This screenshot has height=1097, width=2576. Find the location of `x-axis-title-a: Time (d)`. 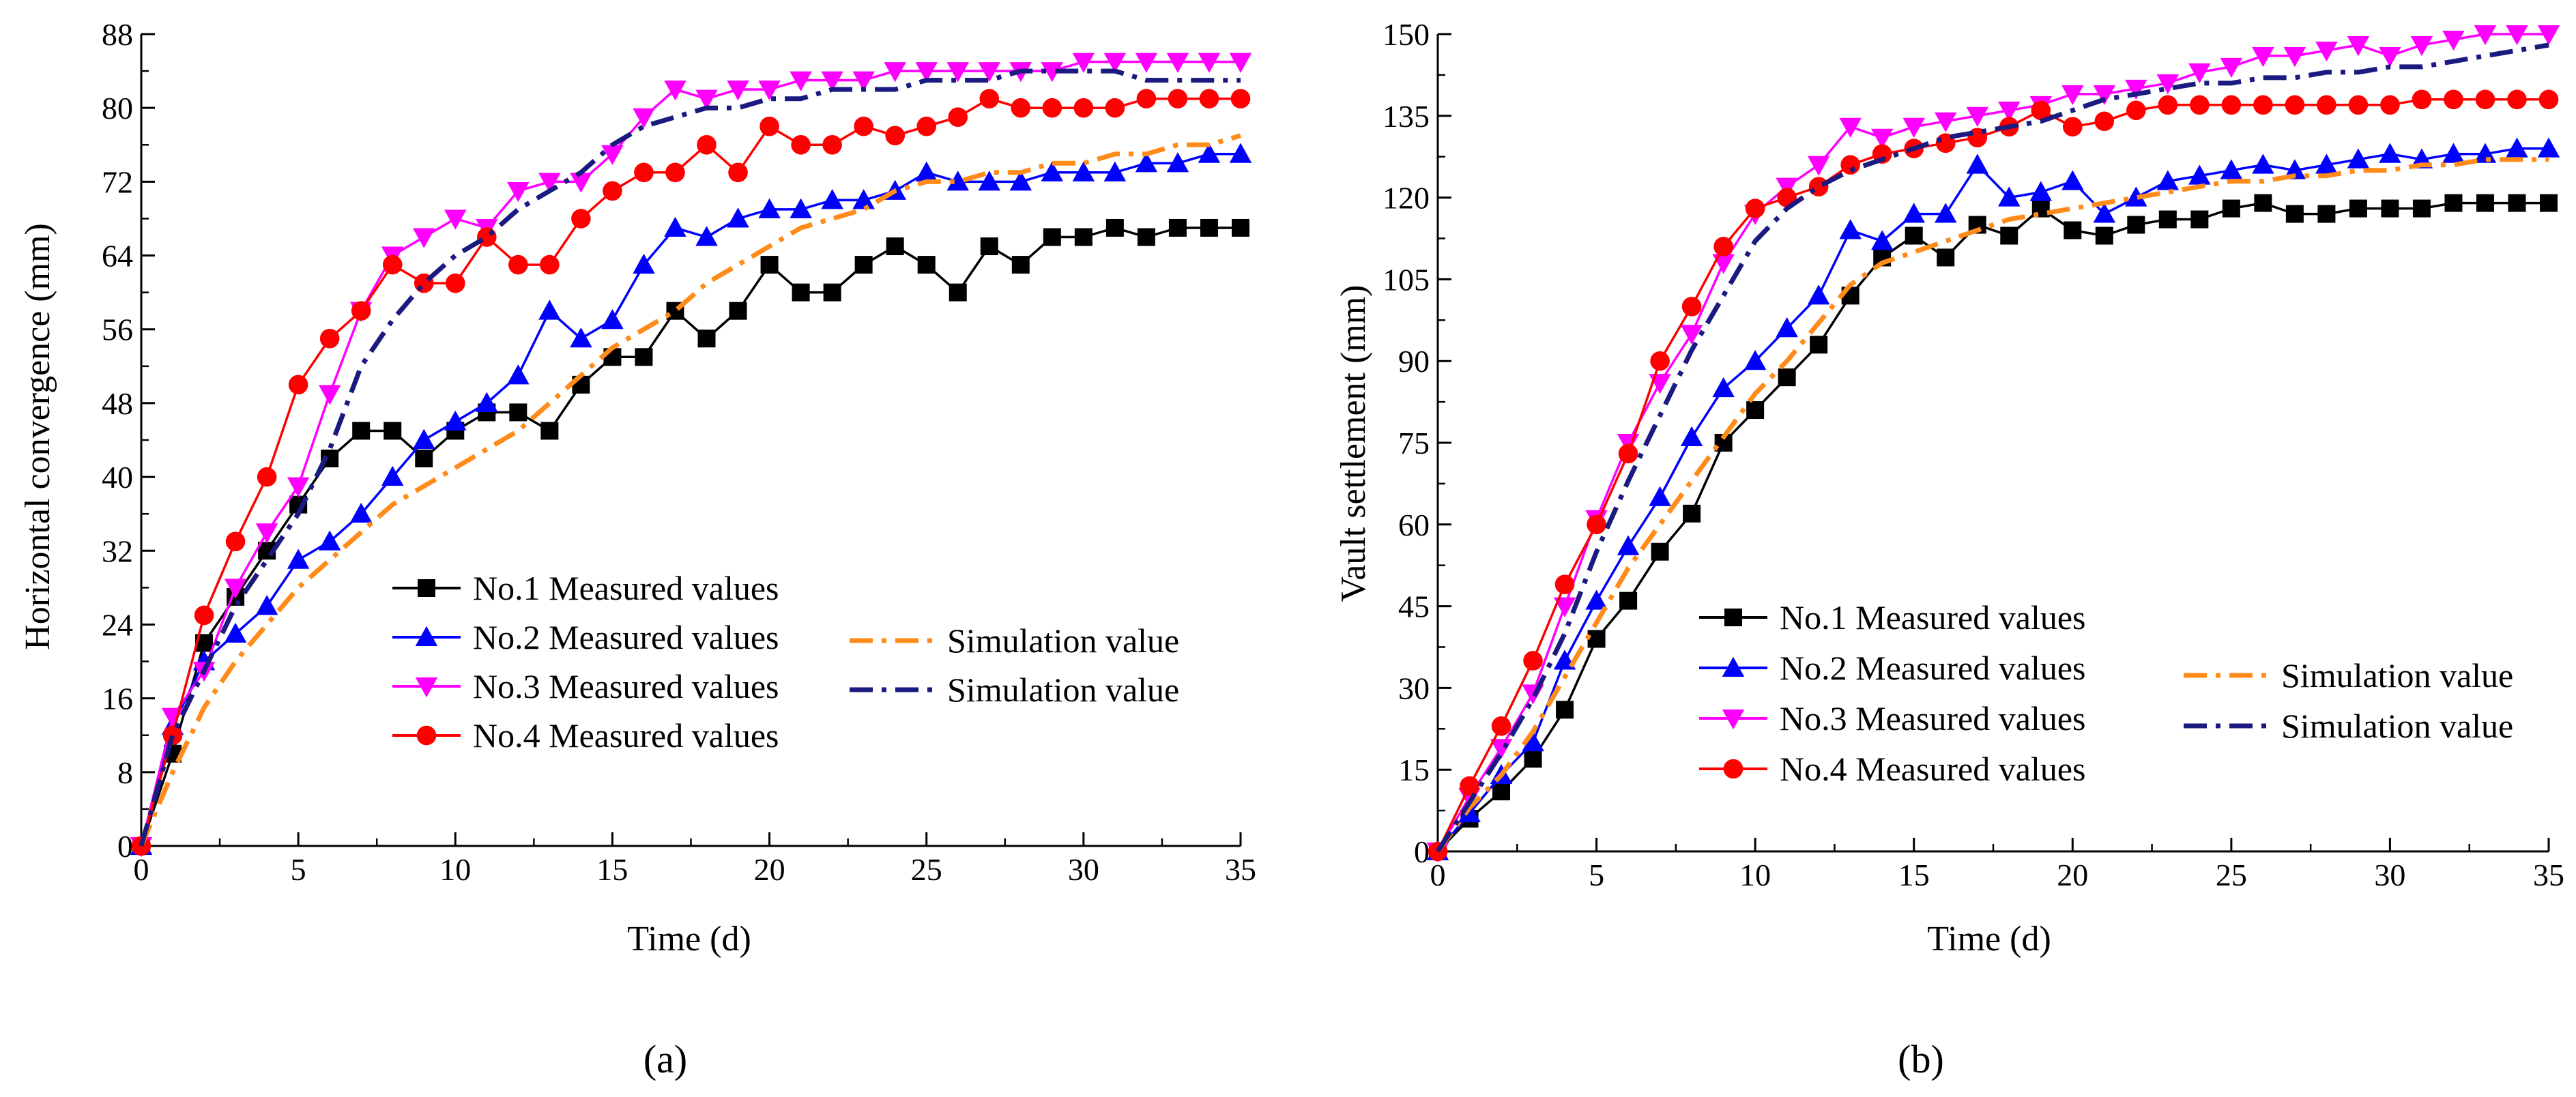

x-axis-title-a: Time (d) is located at coordinates (689, 939).